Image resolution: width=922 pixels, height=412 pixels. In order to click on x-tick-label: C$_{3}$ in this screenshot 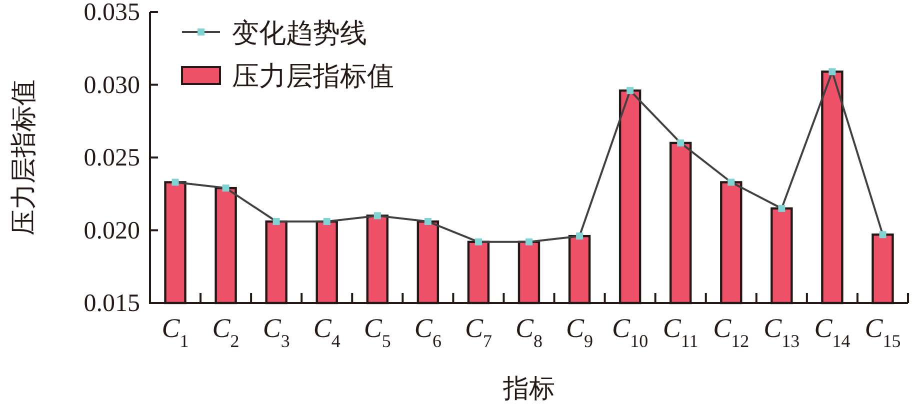, I will do `click(276, 332)`.